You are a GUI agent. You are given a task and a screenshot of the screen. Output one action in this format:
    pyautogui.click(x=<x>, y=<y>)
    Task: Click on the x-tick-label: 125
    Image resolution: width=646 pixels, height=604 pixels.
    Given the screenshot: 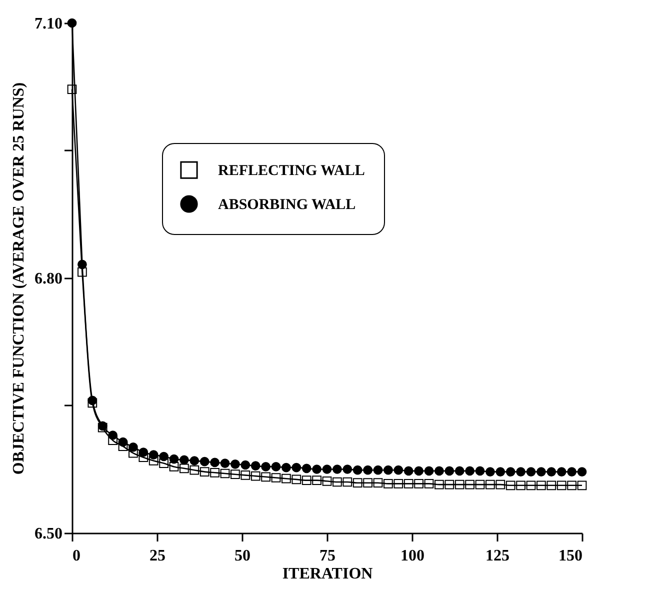 What is the action you would take?
    pyautogui.click(x=498, y=556)
    